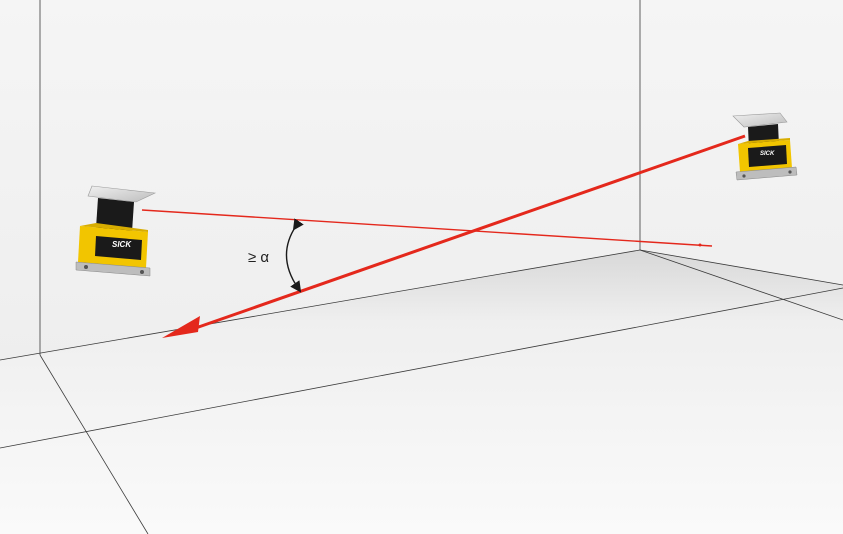 This screenshot has height=534, width=843. I want to click on laser-spot, so click(700, 245).